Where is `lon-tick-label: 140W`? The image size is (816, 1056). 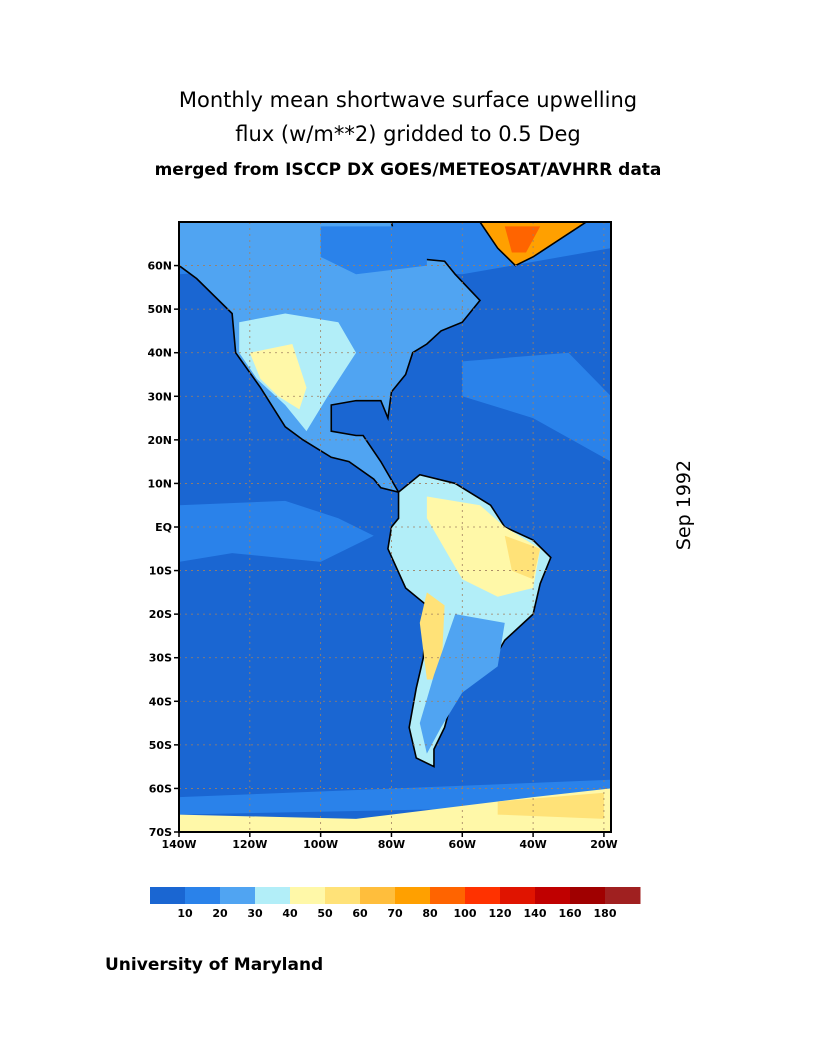
lon-tick-label: 140W is located at coordinates (178, 844).